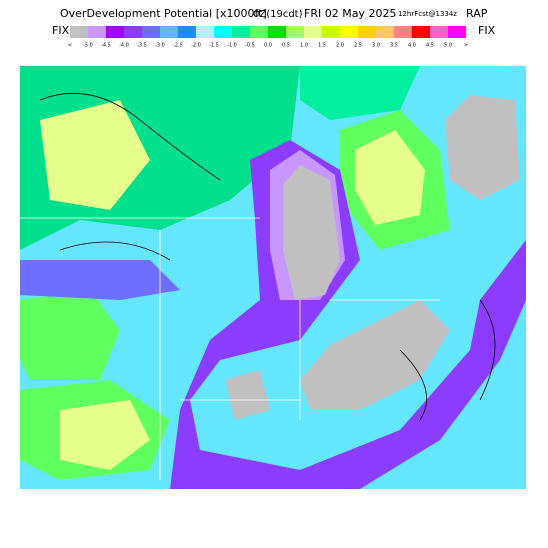 The height and width of the screenshot is (548, 548). What do you see at coordinates (160, 46) in the screenshot?
I see `colorbar-label: -3.0` at bounding box center [160, 46].